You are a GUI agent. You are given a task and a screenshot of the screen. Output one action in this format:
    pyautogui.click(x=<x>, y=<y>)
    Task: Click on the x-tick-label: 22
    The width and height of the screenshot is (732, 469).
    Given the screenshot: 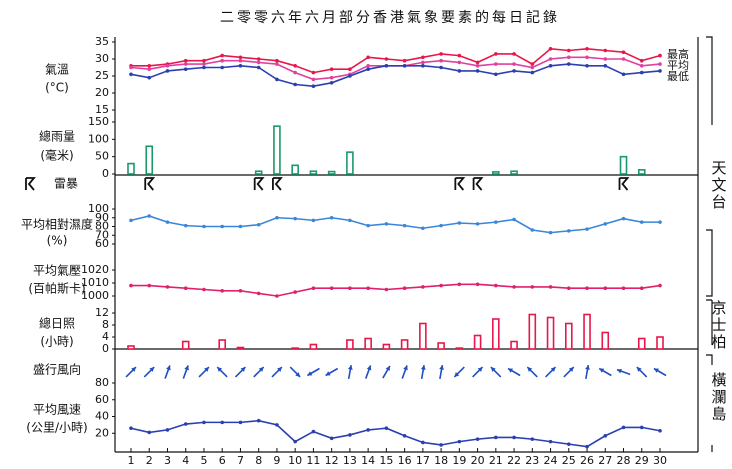 What is the action you would take?
    pyautogui.click(x=514, y=460)
    